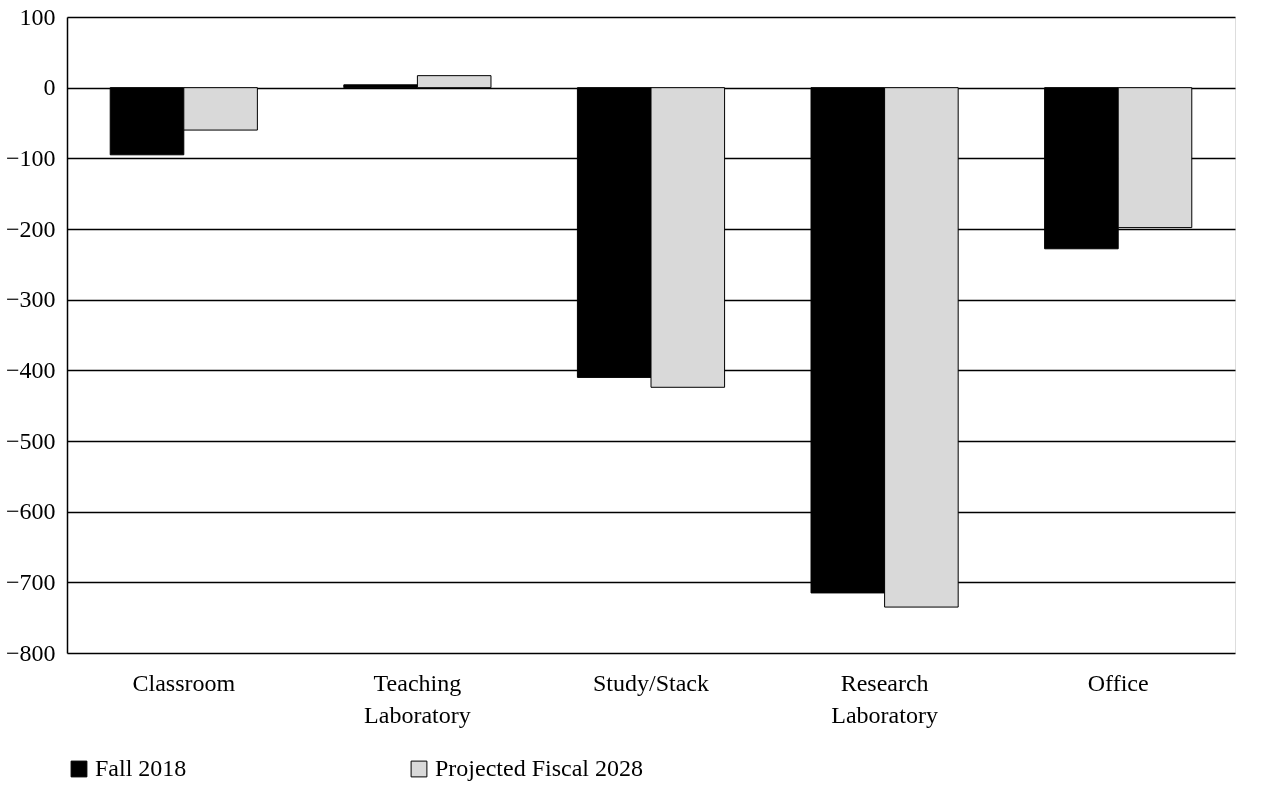 This screenshot has width=1265, height=802. I want to click on y-tick-label: 0, so click(49, 87).